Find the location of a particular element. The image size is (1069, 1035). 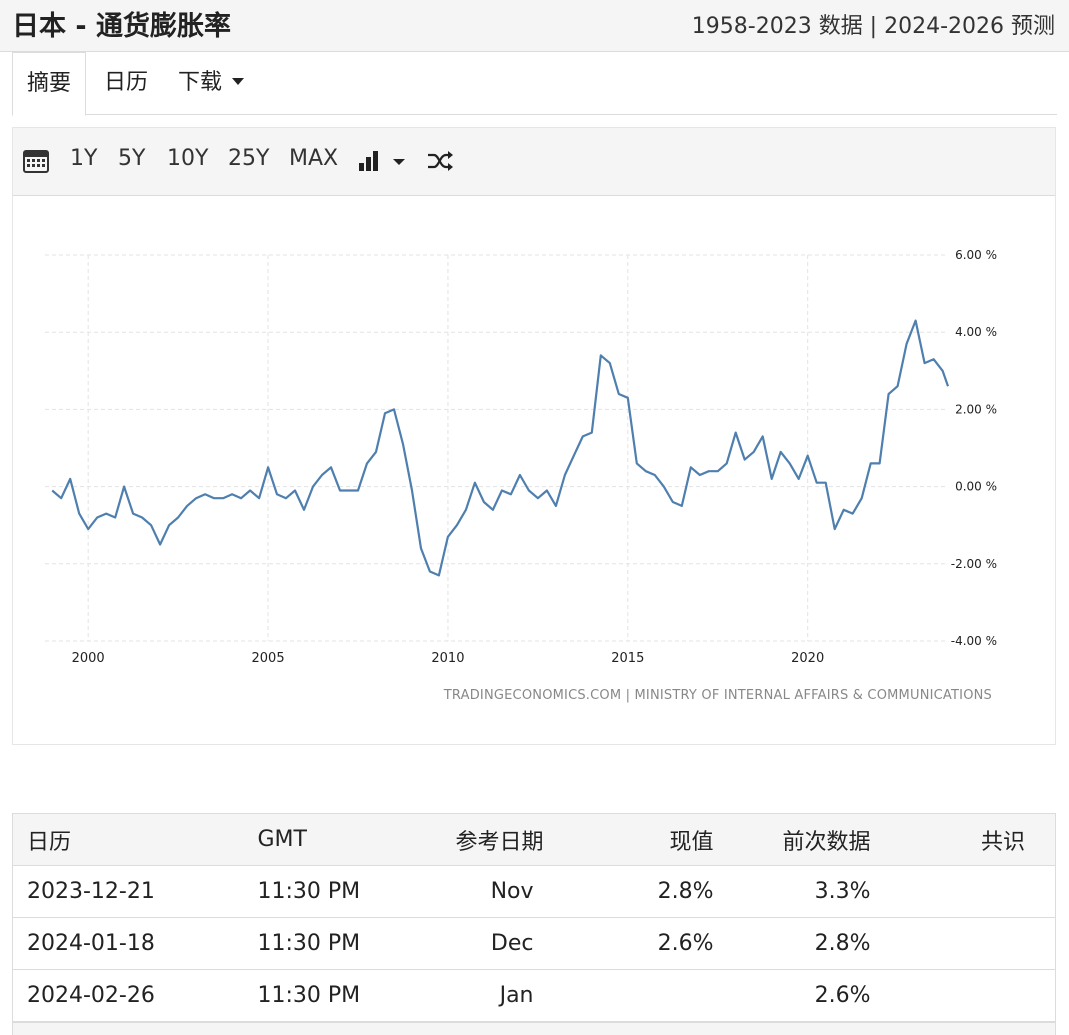

cell-previous: 2.8% is located at coordinates (795, 943).